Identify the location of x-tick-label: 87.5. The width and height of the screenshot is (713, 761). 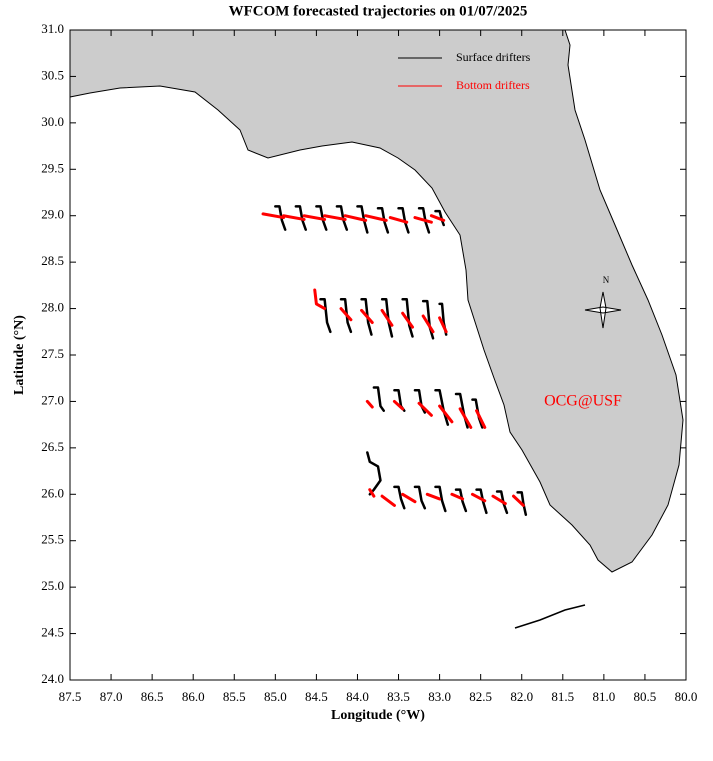
(70, 696).